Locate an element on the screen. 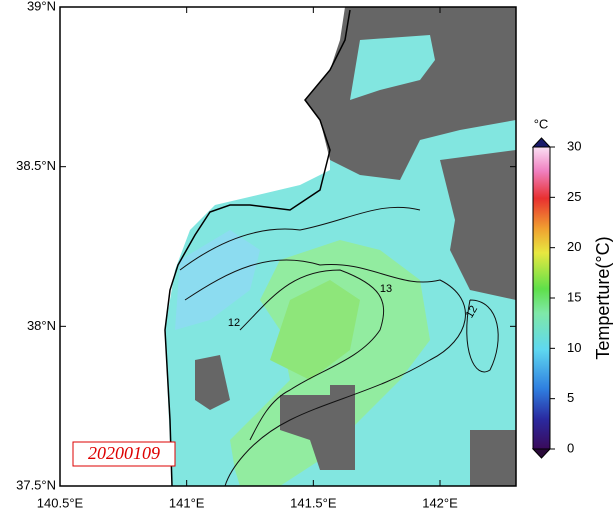  colorbar-tick-label: 25 is located at coordinates (574, 196).